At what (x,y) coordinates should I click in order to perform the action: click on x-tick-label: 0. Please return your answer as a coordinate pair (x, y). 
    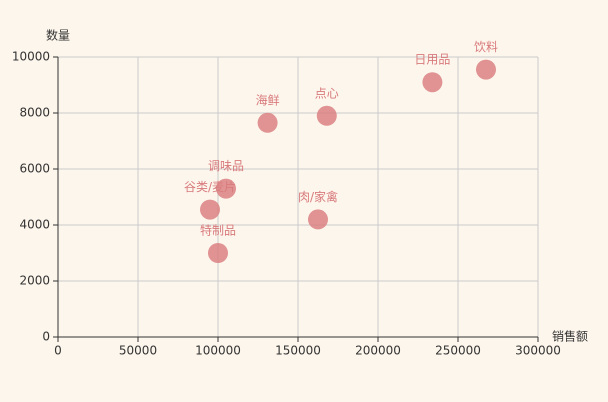
    Looking at the image, I should click on (58, 351).